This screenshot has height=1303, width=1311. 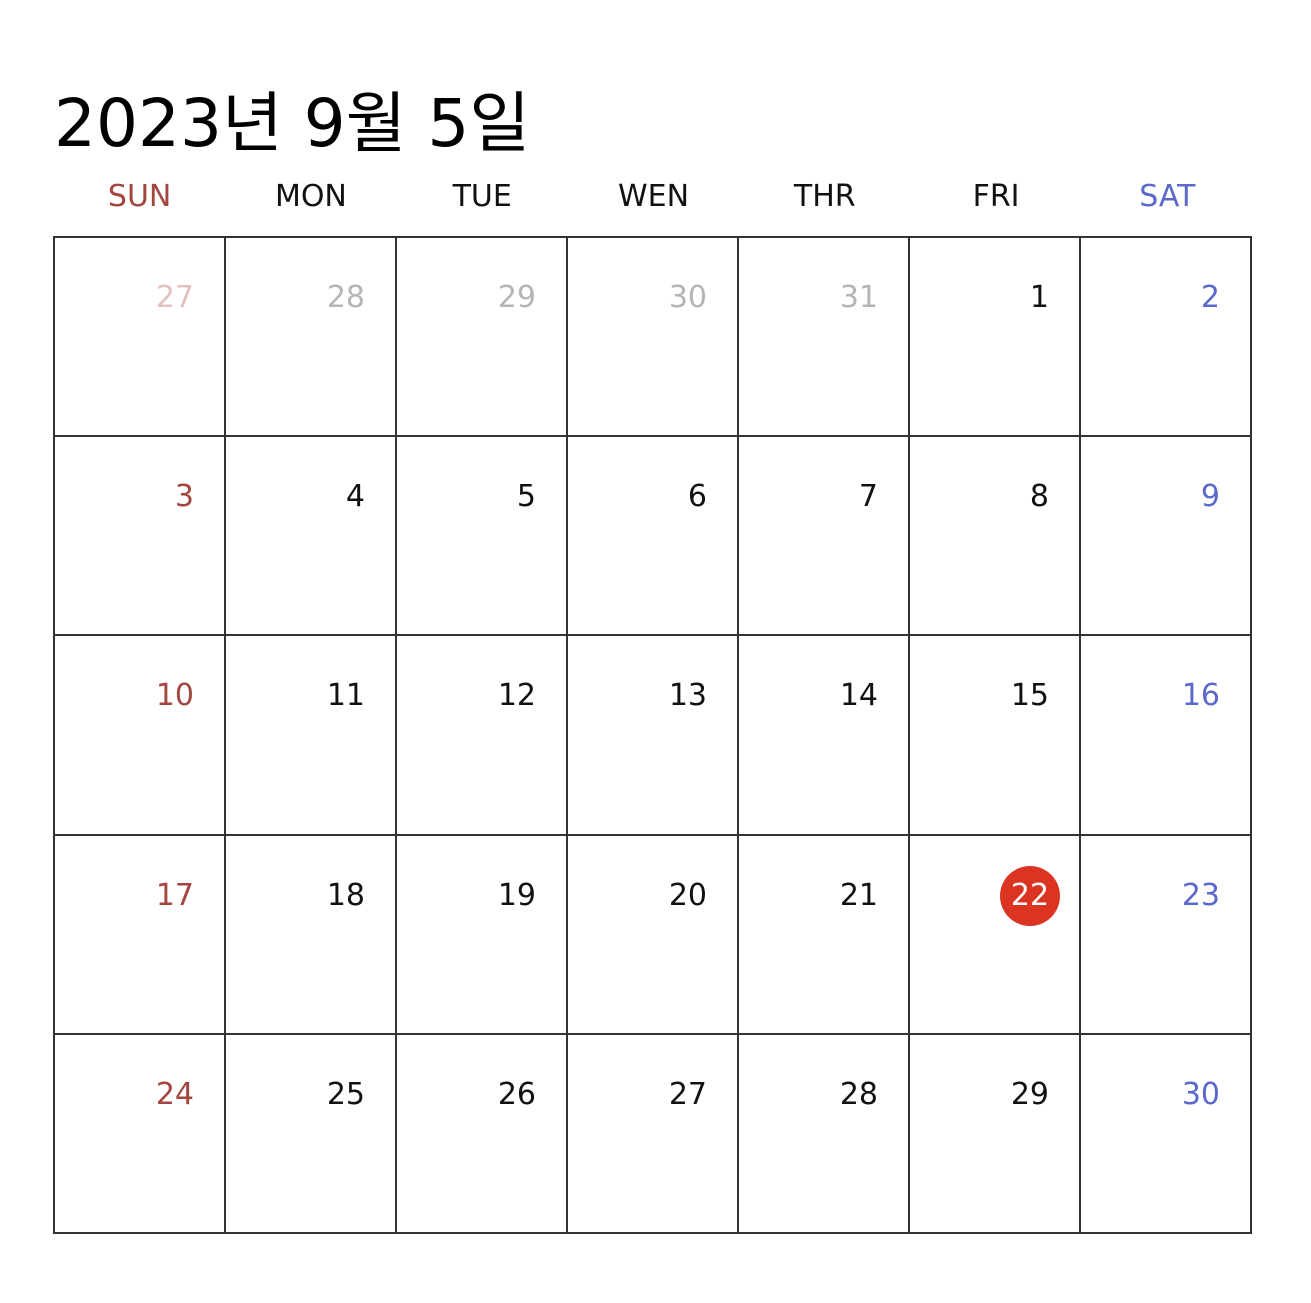 I want to click on day-cell: 6, so click(x=653, y=537).